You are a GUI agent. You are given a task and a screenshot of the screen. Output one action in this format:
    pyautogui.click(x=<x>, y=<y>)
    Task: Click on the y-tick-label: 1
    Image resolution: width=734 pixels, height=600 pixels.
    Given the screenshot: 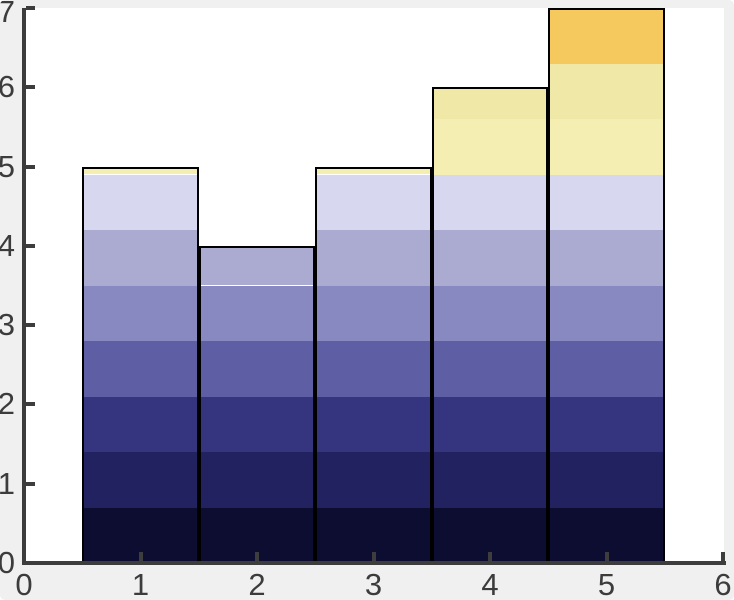 What is the action you would take?
    pyautogui.click(x=7, y=483)
    